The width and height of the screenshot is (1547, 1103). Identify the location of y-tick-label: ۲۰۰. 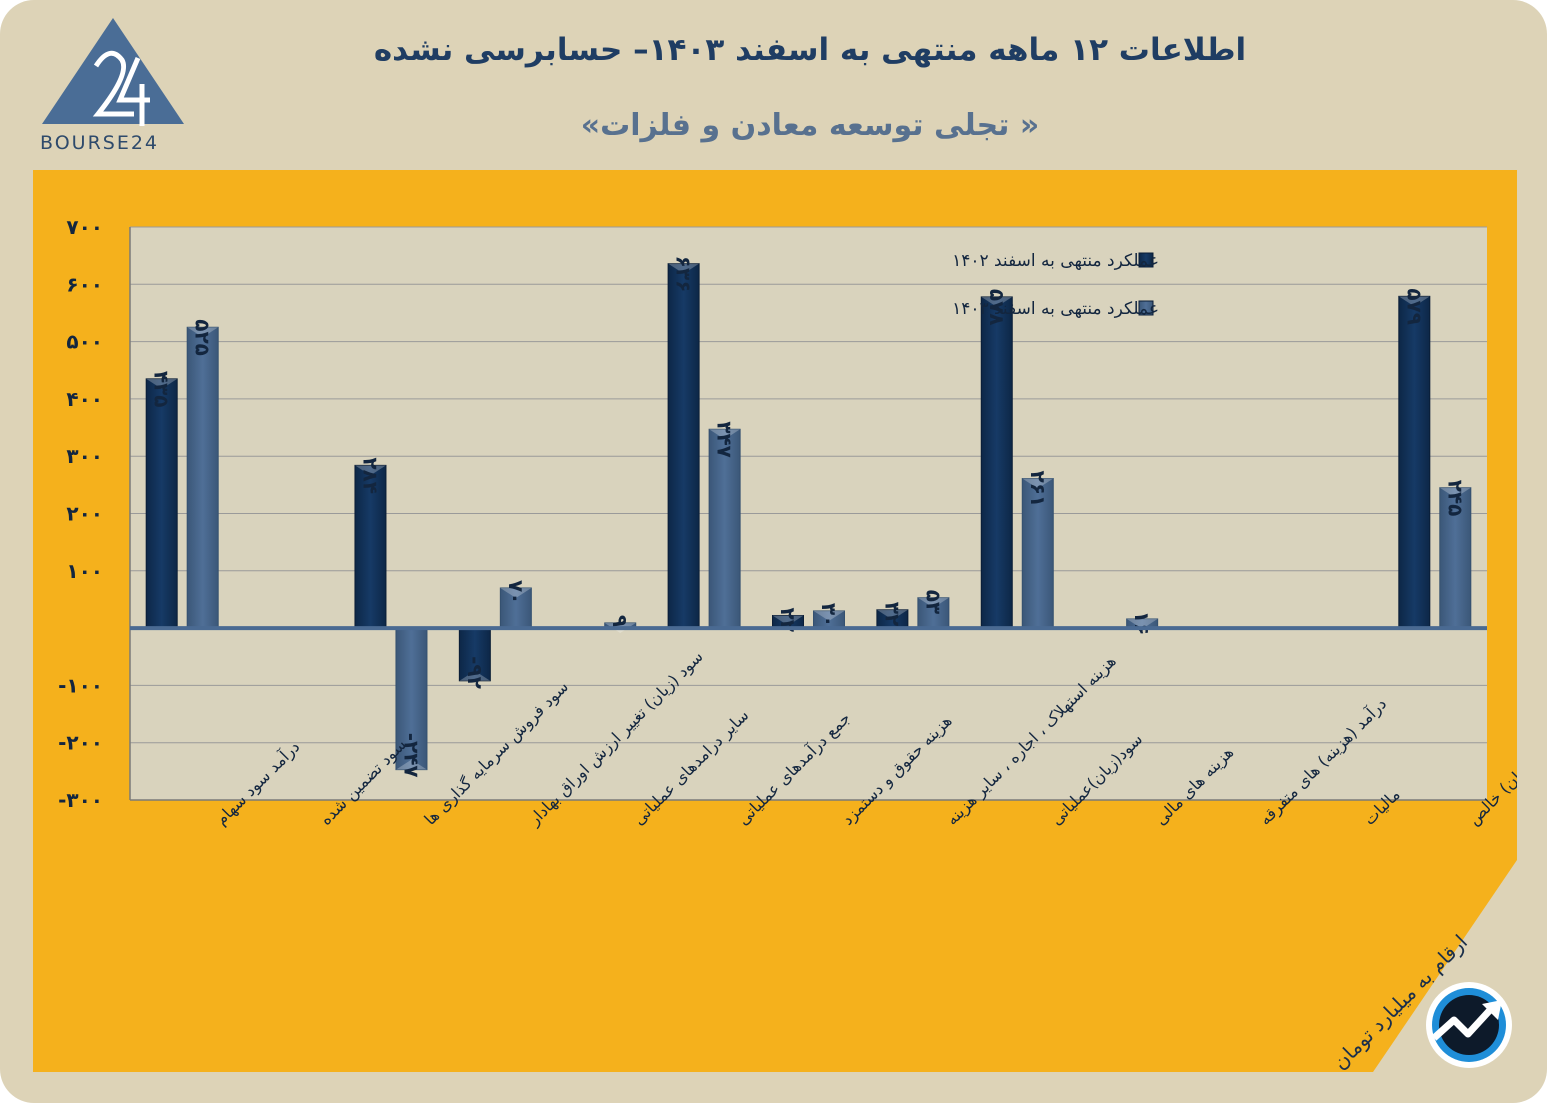
(84, 514).